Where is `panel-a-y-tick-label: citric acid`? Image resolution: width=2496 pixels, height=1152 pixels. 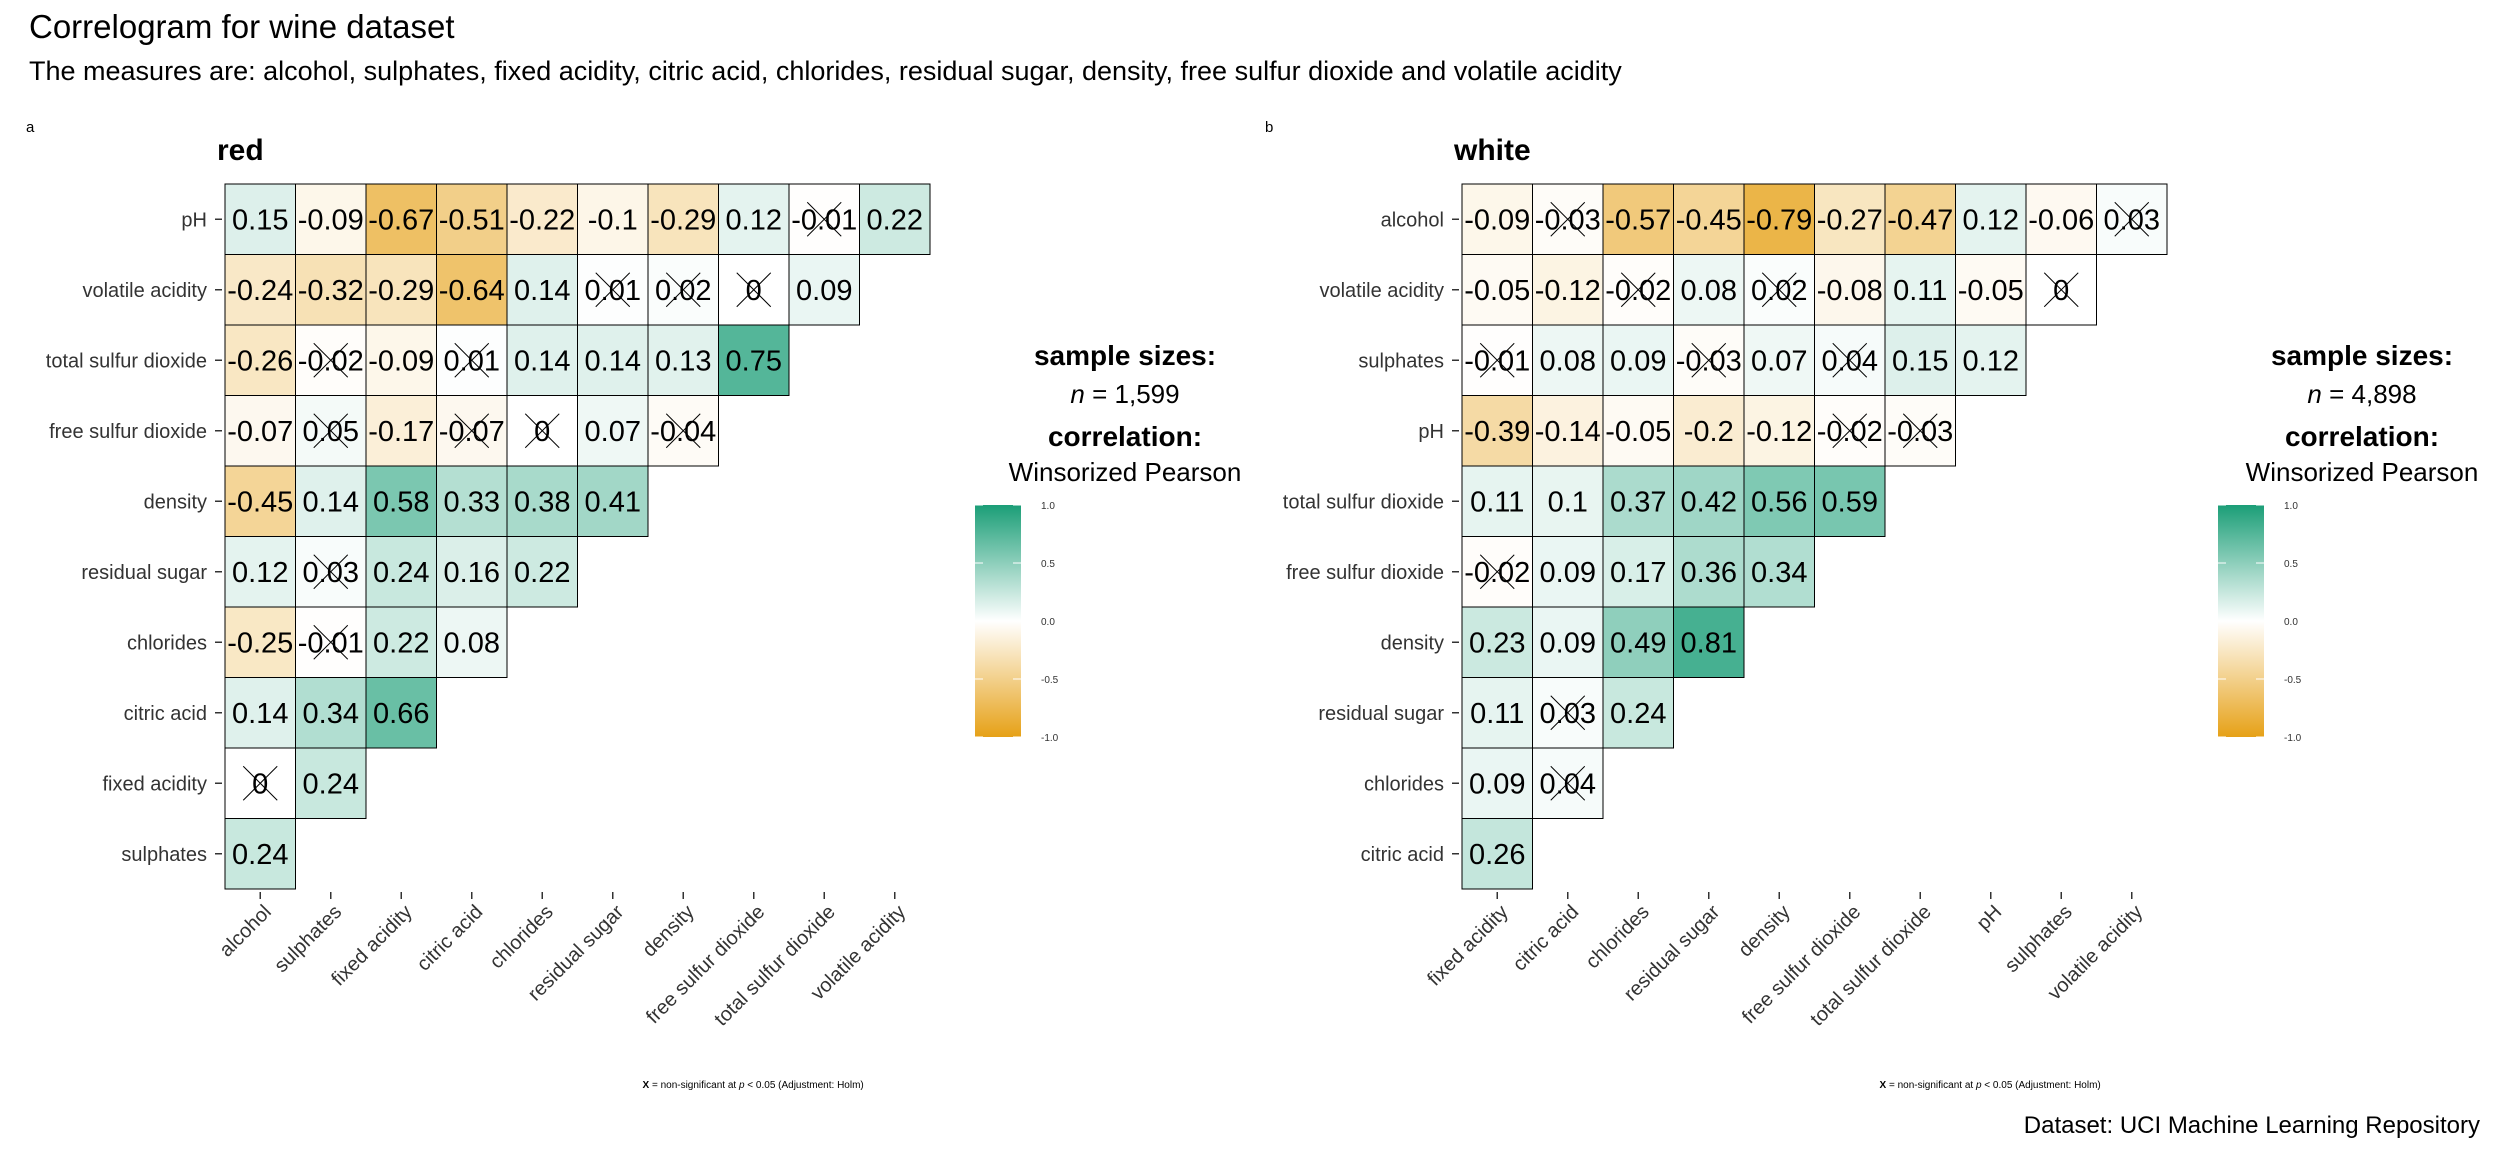 panel-a-y-tick-label: citric acid is located at coordinates (165, 714).